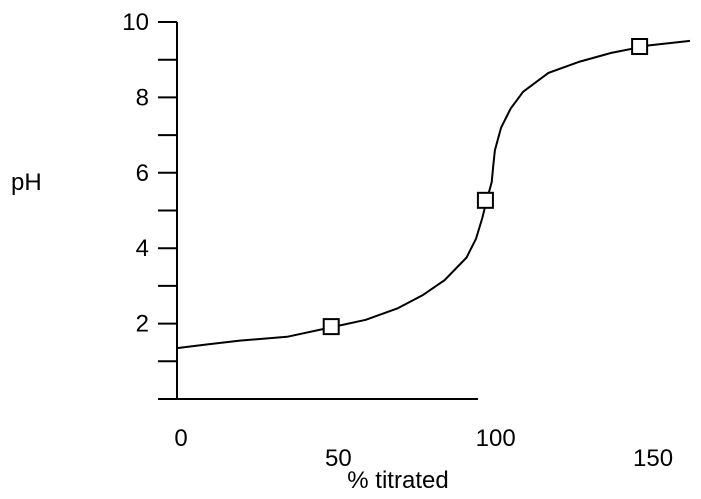  Describe the element at coordinates (142, 248) in the screenshot. I see `y-tick-label: 4` at that location.